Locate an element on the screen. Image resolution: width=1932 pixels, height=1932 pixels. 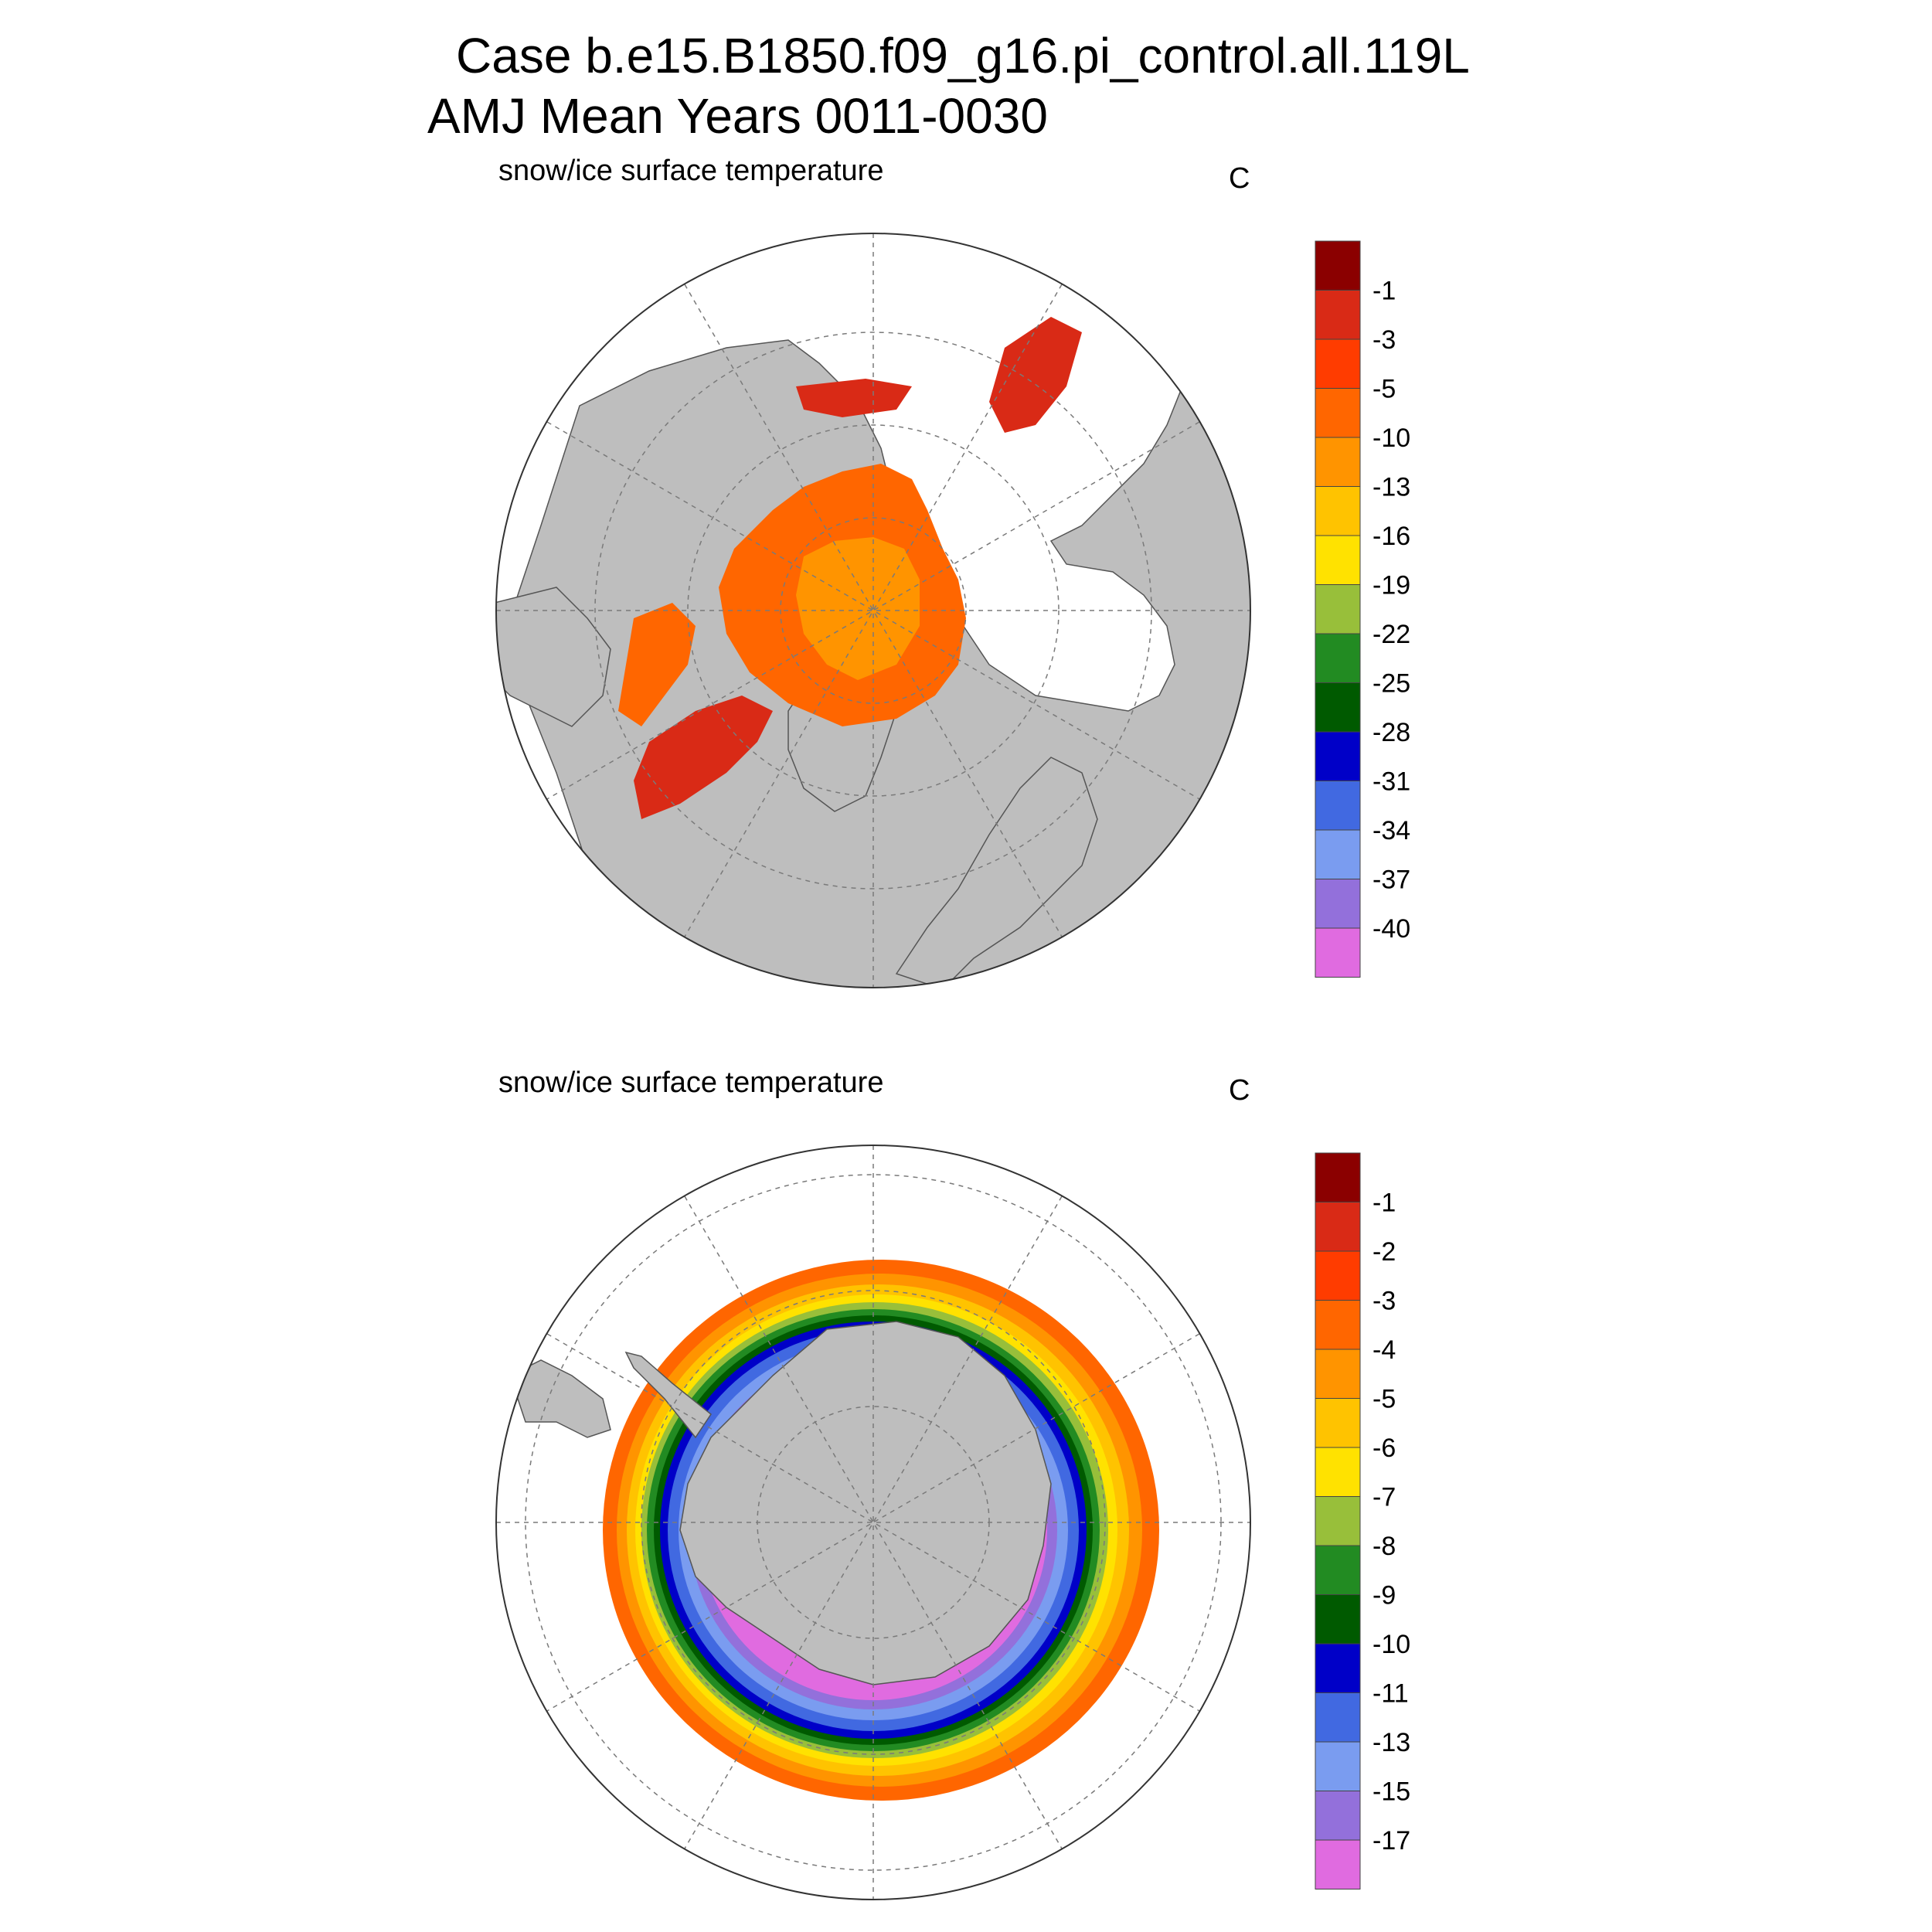
north-colorbar-label: -22 is located at coordinates (1391, 635).